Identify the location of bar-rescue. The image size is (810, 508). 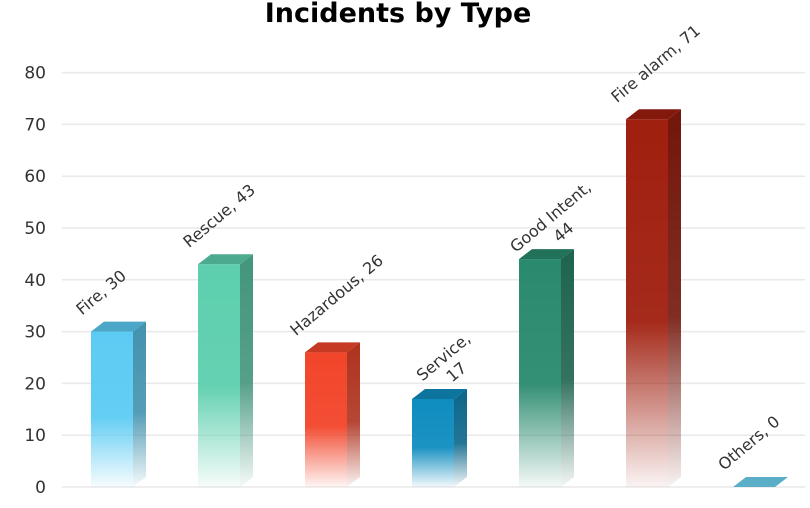
(225, 370).